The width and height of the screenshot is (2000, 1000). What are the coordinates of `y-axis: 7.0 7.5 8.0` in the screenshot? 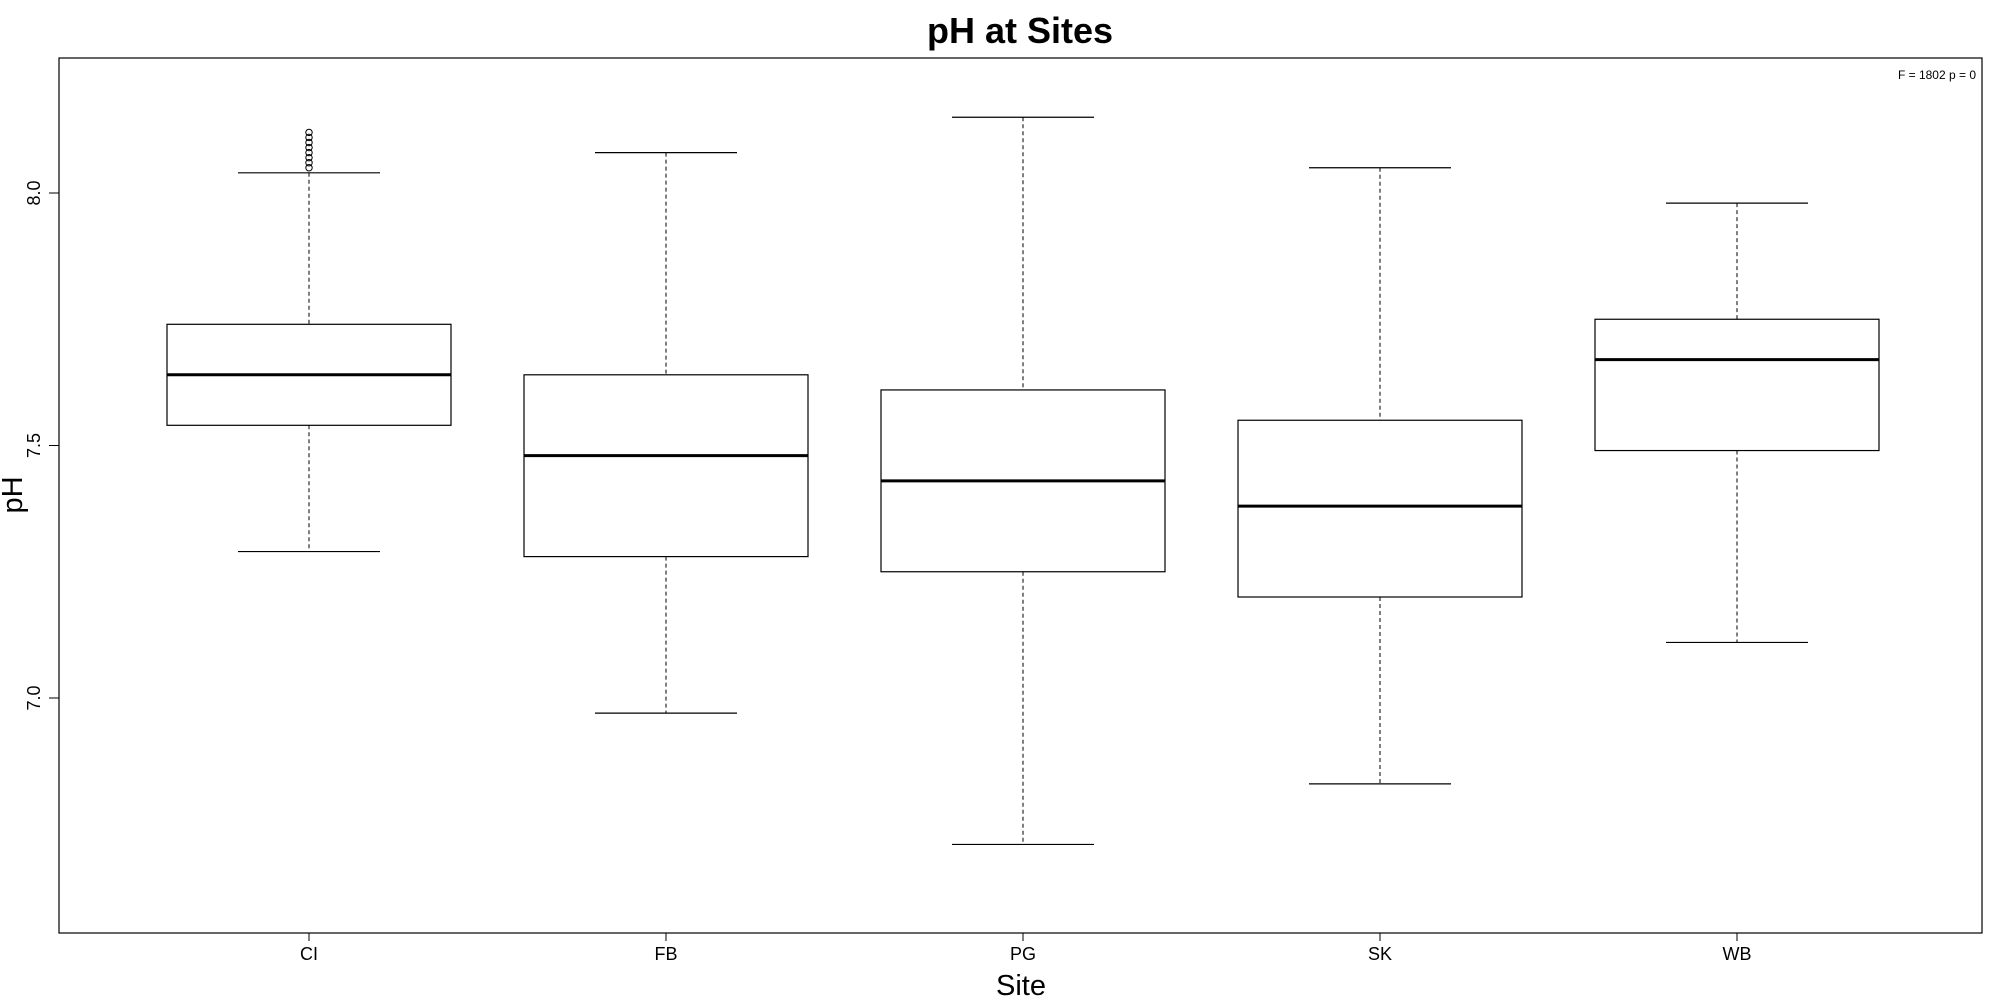 It's located at (41, 445).